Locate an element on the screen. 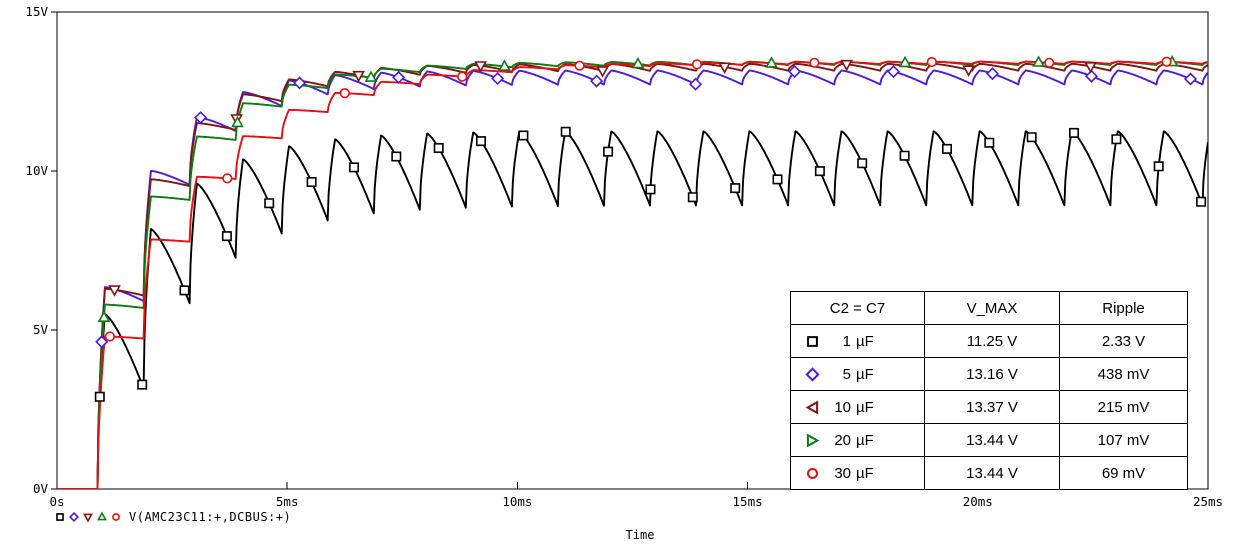 The width and height of the screenshot is (1237, 545). cell-ripple: 2.33 V is located at coordinates (1123, 341).